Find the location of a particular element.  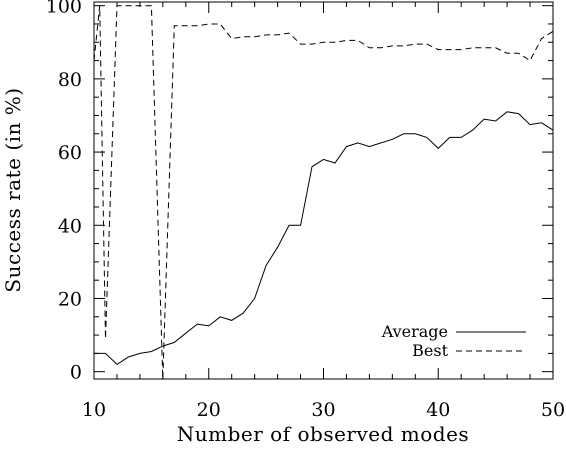

x-tick-label: 50 is located at coordinates (553, 410).